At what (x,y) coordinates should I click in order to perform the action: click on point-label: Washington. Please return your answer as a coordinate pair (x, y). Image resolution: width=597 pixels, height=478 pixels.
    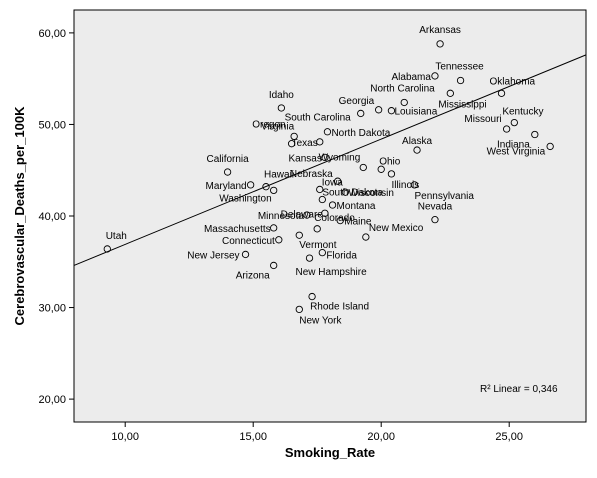
    Looking at the image, I should click on (245, 198).